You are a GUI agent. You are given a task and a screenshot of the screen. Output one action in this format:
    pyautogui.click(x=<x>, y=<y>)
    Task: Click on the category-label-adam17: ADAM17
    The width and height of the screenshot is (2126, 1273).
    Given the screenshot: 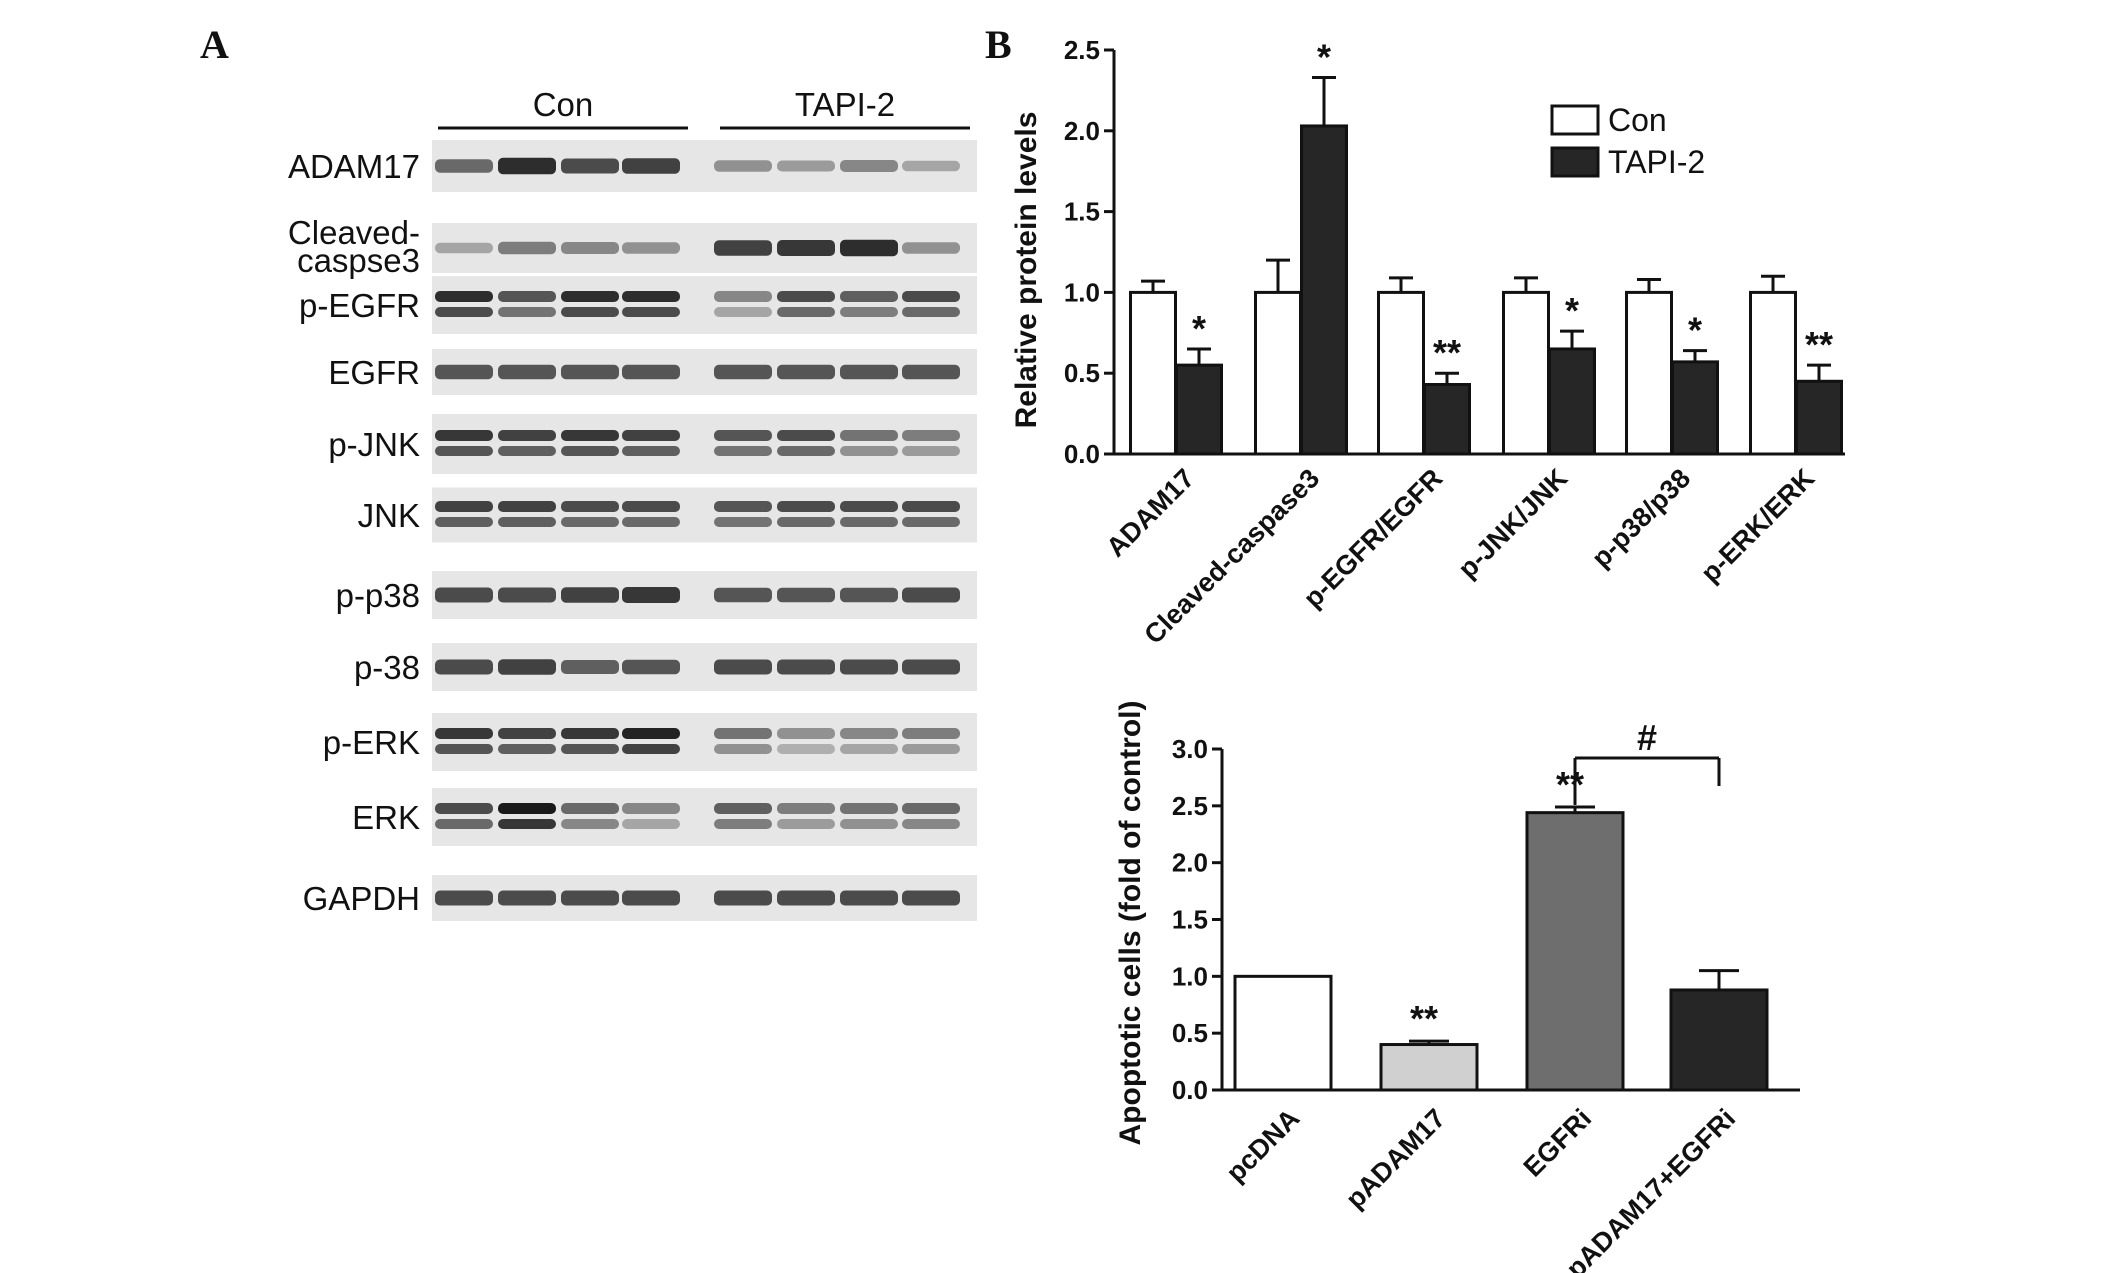 What is the action you would take?
    pyautogui.click(x=1151, y=513)
    